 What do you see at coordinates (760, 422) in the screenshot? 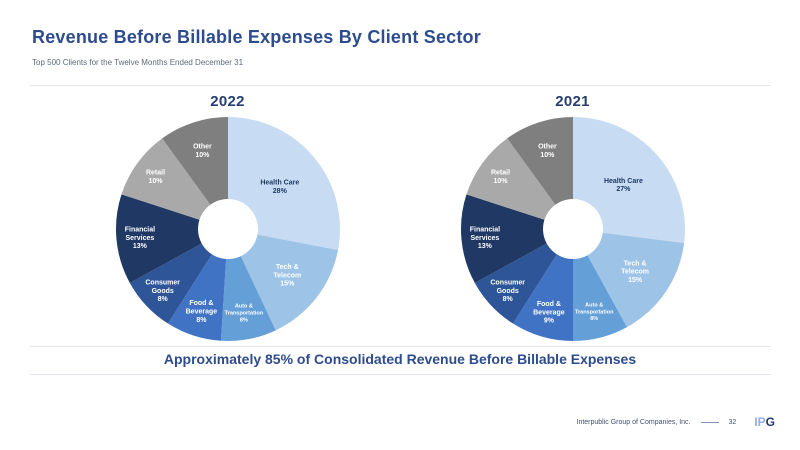
I see `ipg-logo-light-letters: IP` at bounding box center [760, 422].